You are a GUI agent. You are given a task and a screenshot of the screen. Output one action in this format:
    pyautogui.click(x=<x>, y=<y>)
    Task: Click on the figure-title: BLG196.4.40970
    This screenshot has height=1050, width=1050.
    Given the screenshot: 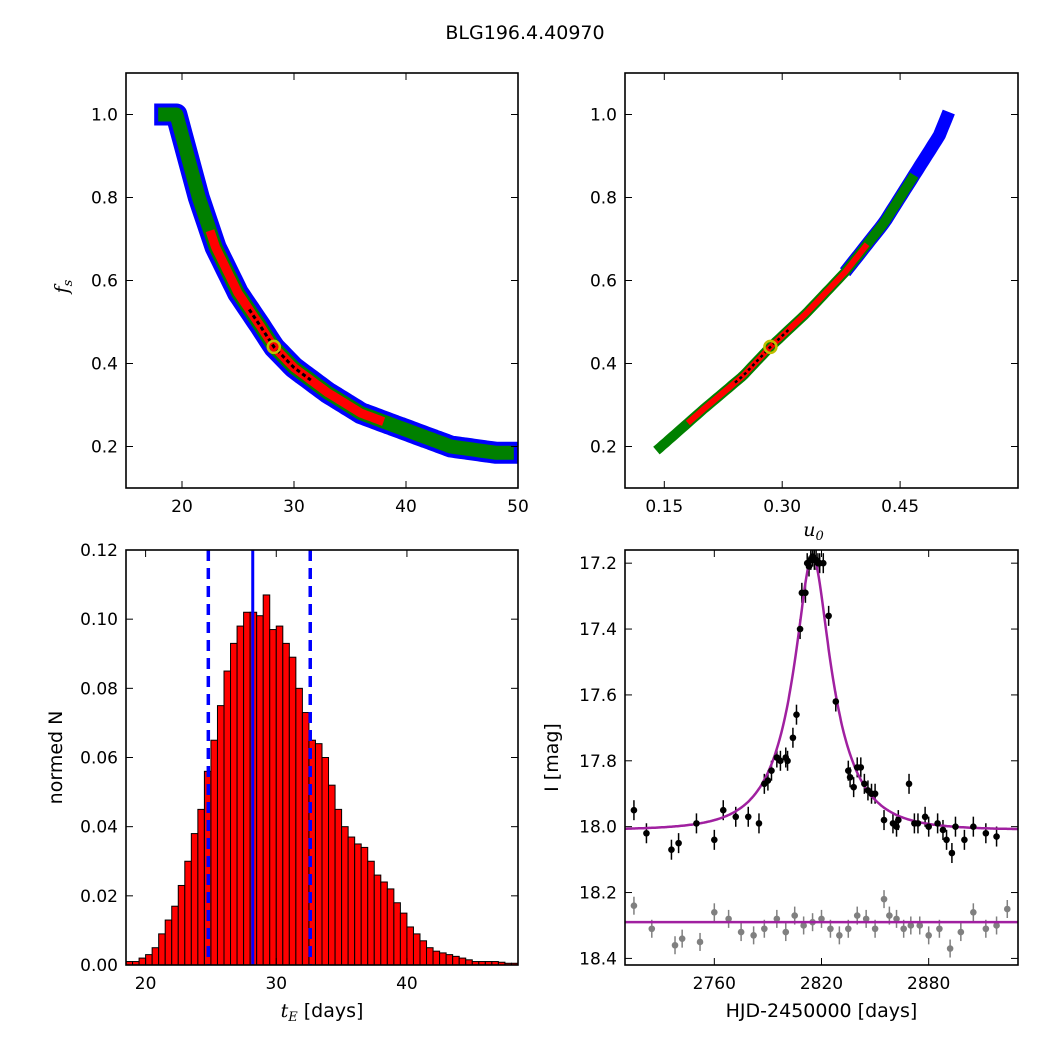 What is the action you would take?
    pyautogui.click(x=525, y=33)
    